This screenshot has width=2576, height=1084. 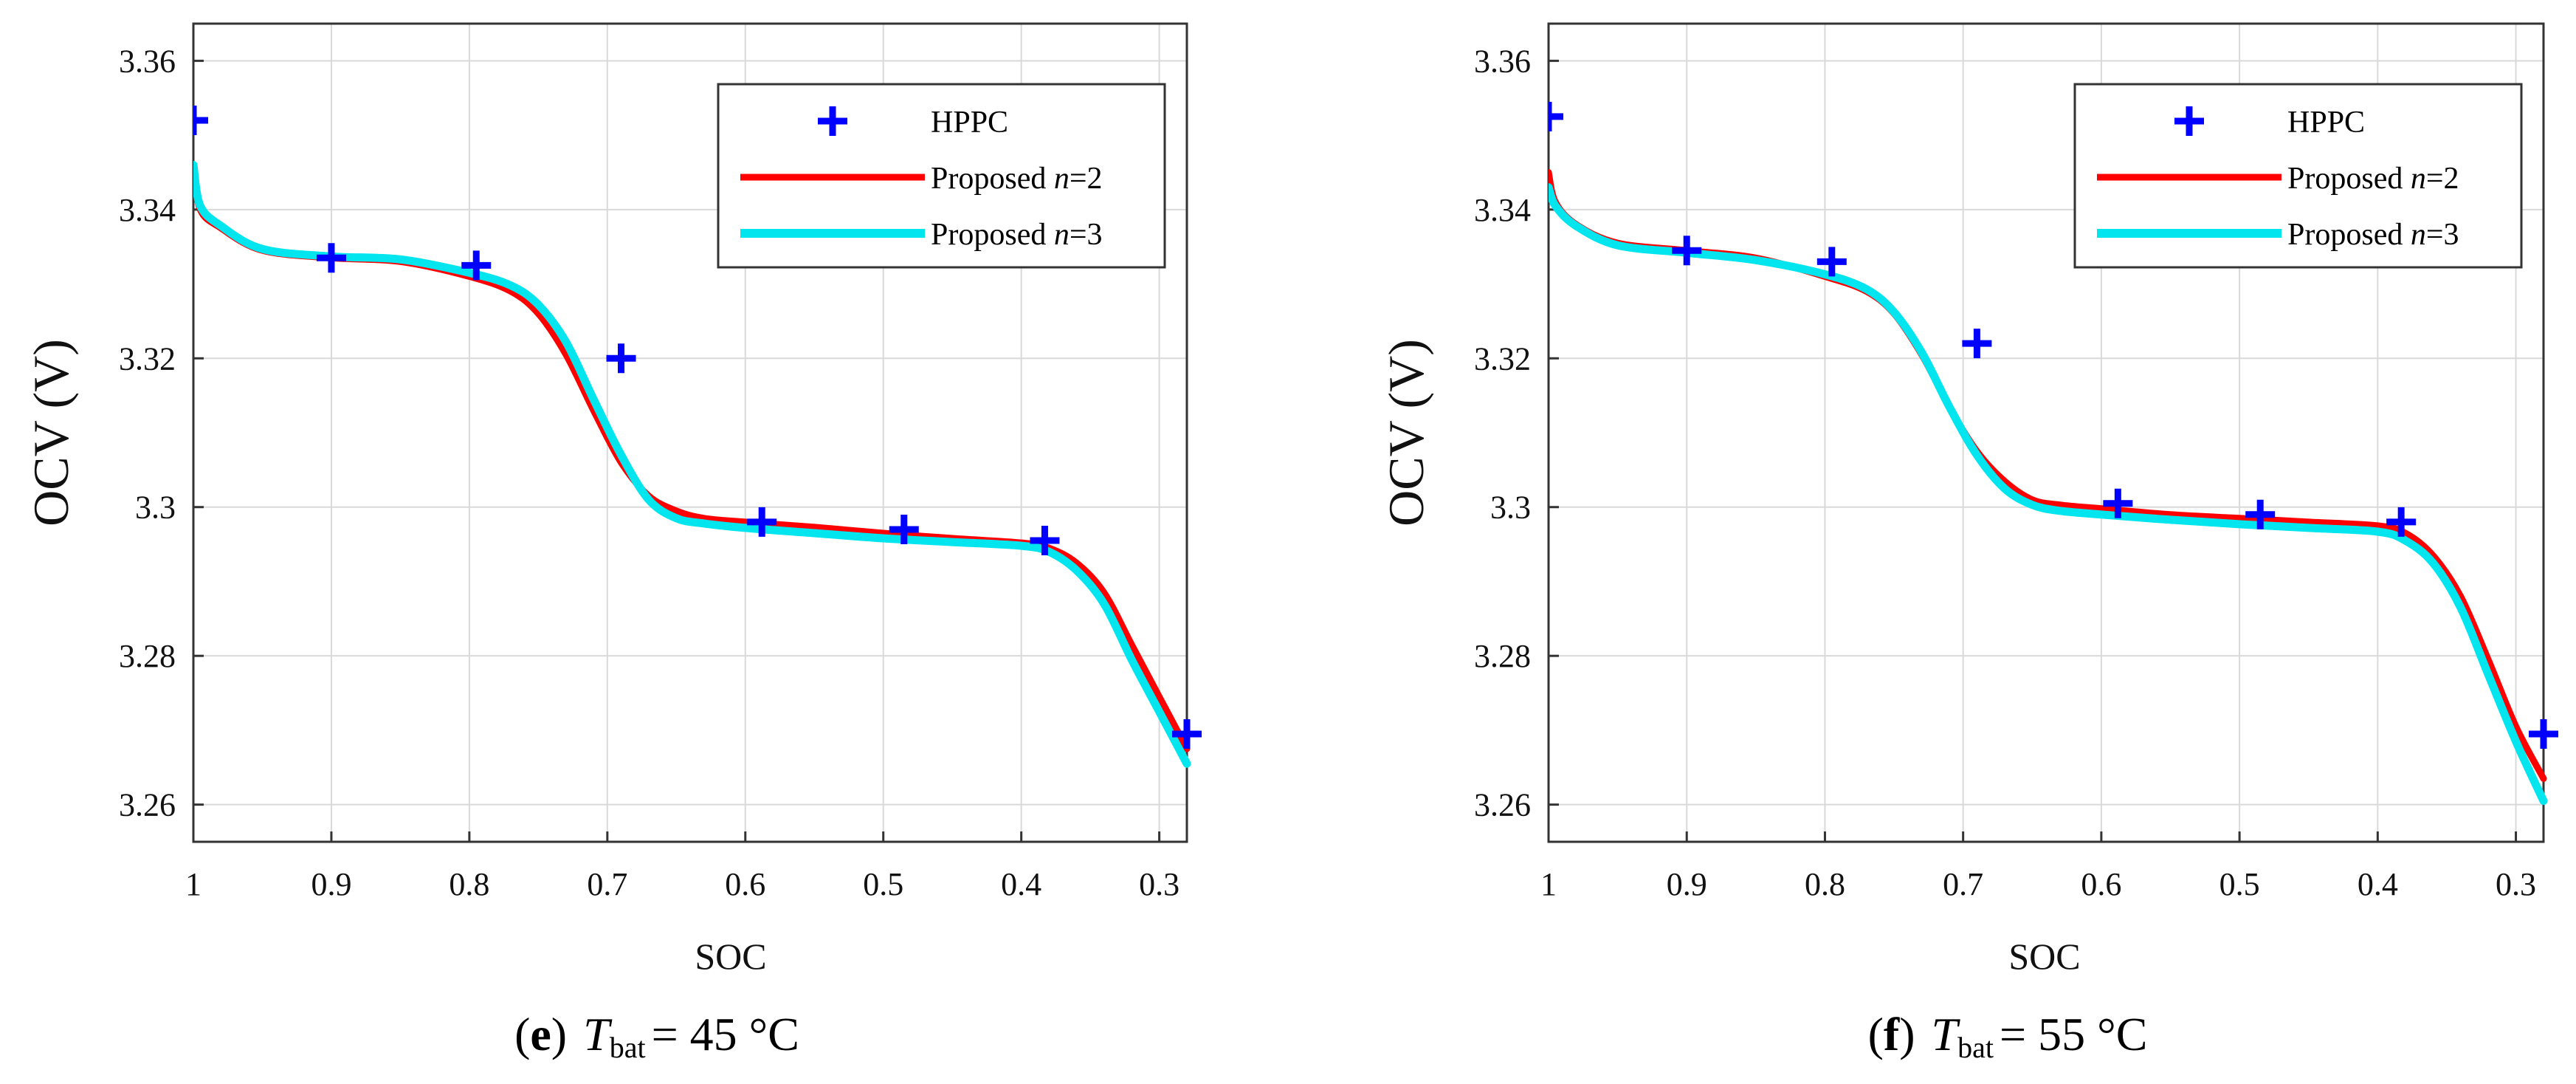 I want to click on caption-letter: f, so click(x=1892, y=1034).